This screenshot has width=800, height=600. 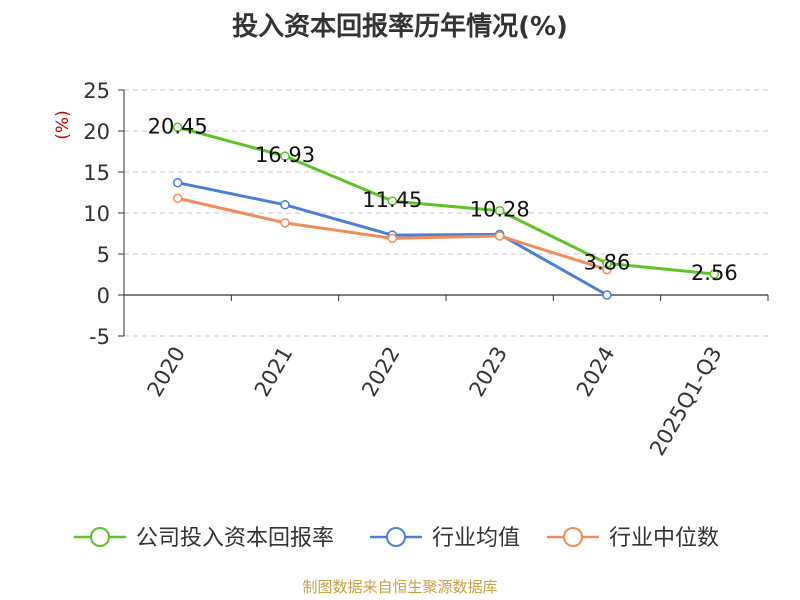 What do you see at coordinates (166, 372) in the screenshot?
I see `x-tick-label: 2020` at bounding box center [166, 372].